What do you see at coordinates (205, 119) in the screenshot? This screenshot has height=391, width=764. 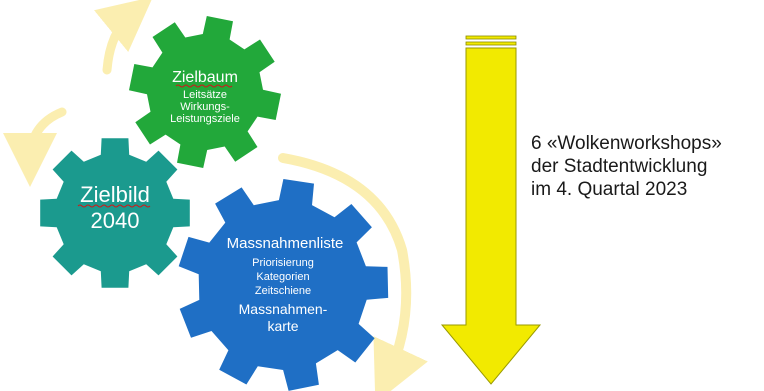 I see `zielbaum-line-3: Leistungsziele` at bounding box center [205, 119].